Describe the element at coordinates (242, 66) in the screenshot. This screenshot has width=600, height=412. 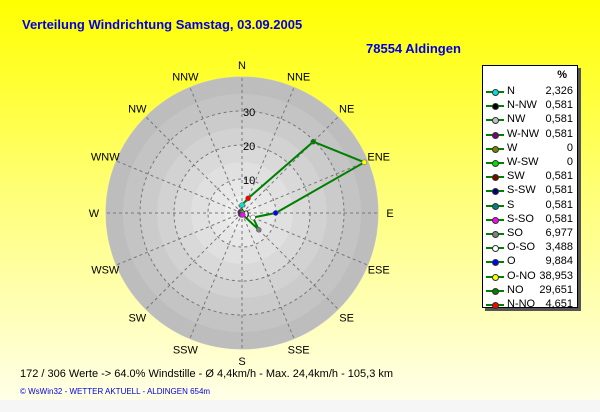
I see `compass-label: N` at that location.